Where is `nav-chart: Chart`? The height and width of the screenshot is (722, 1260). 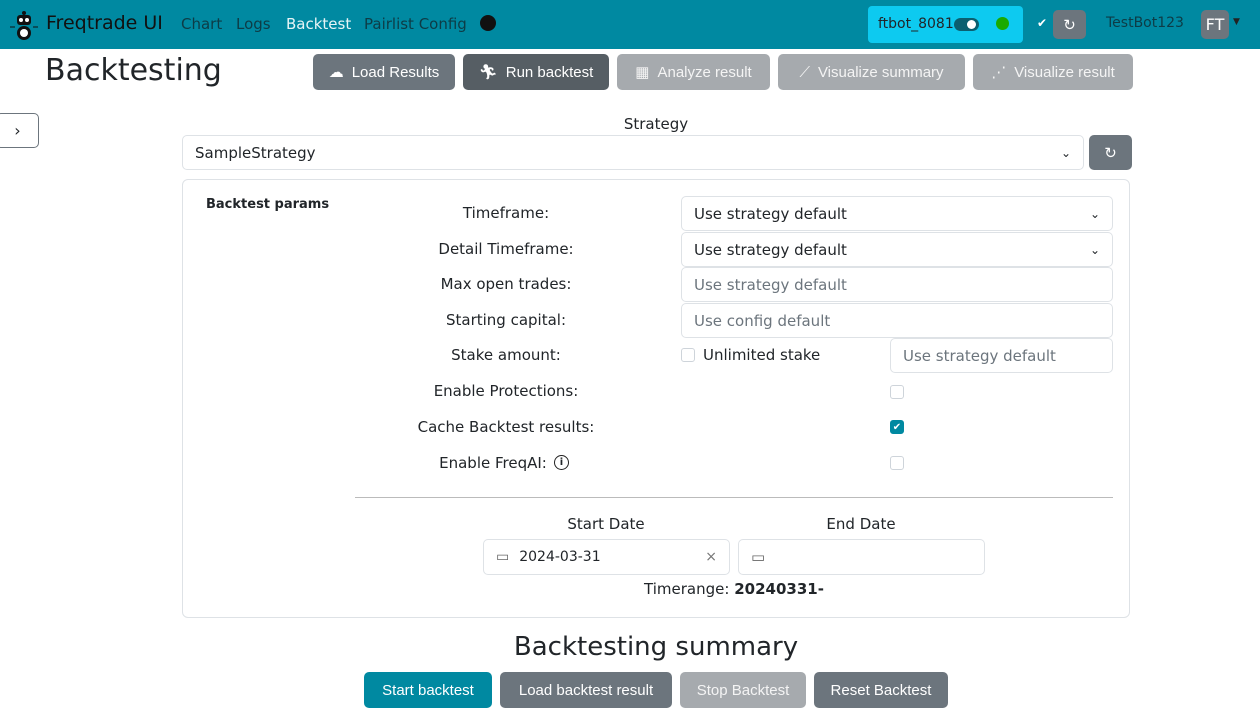
nav-chart: Chart is located at coordinates (202, 24).